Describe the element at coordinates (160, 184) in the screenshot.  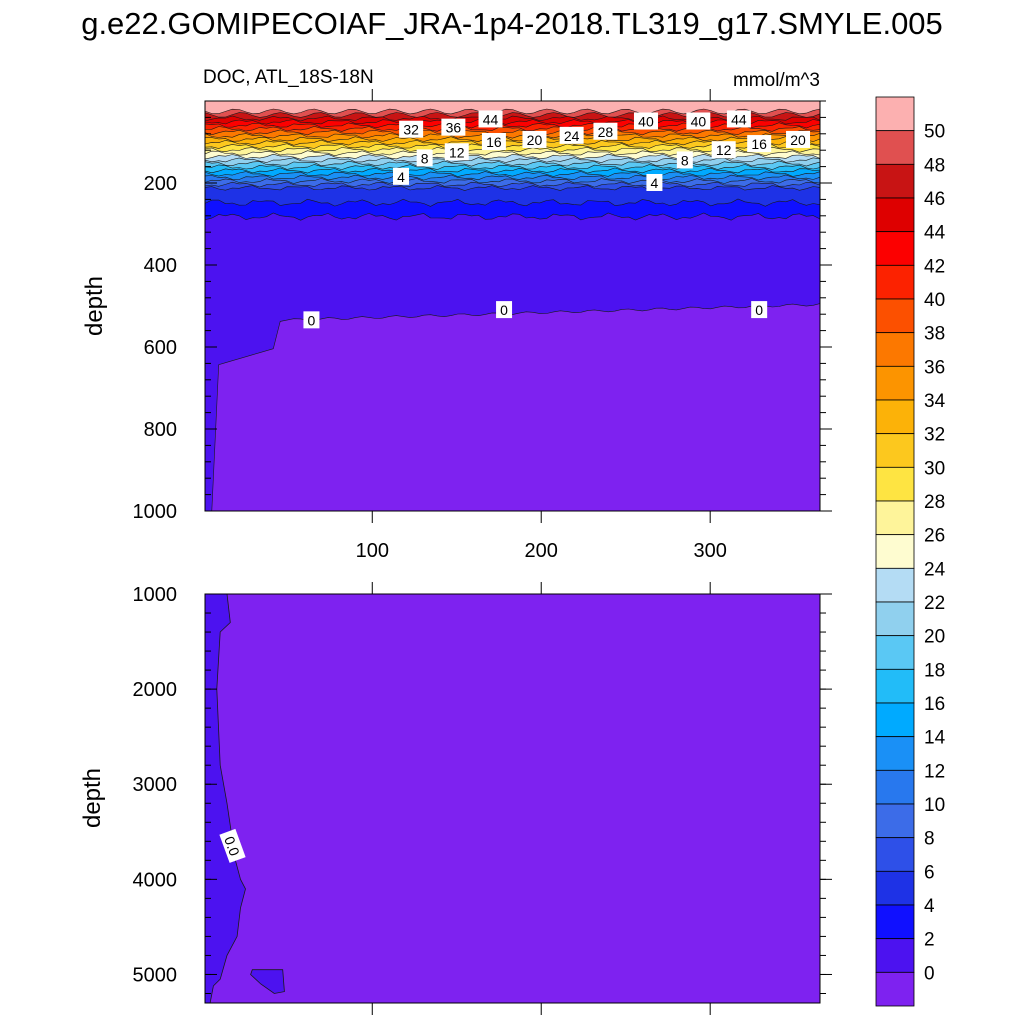
I see `y-tick-label: 200` at that location.